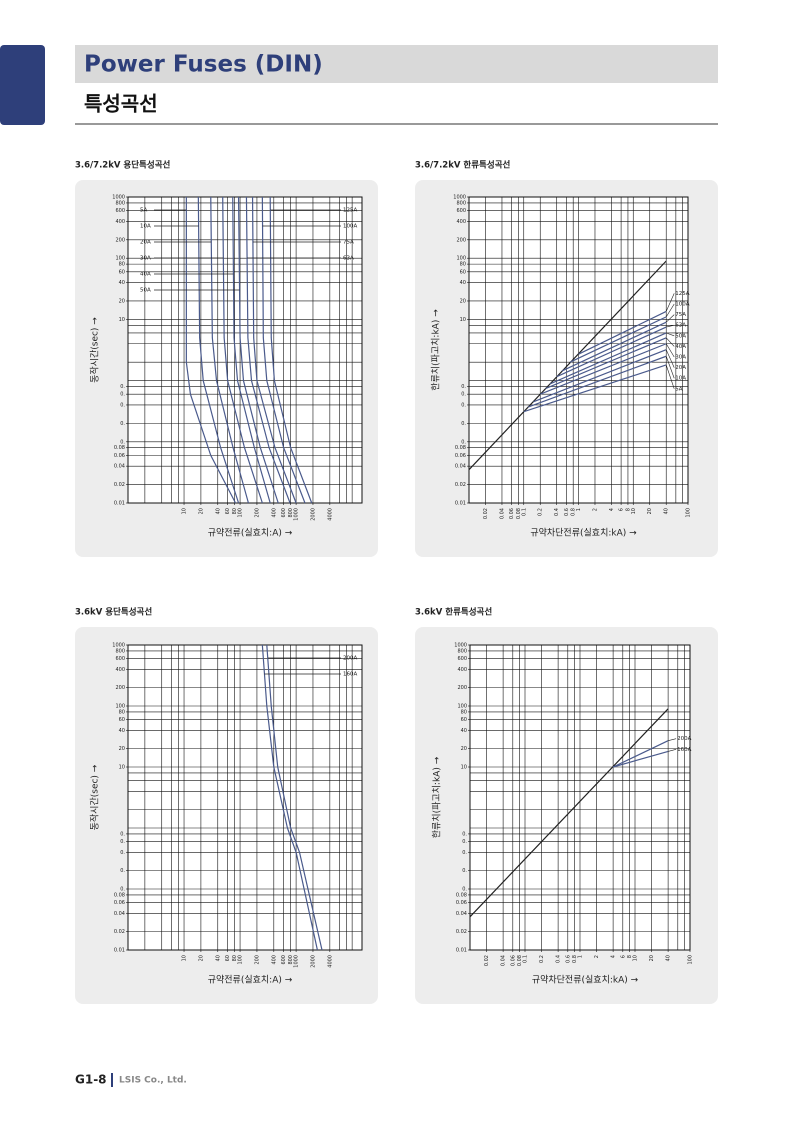  I want to click on legend-label: 75A, so click(348, 243).